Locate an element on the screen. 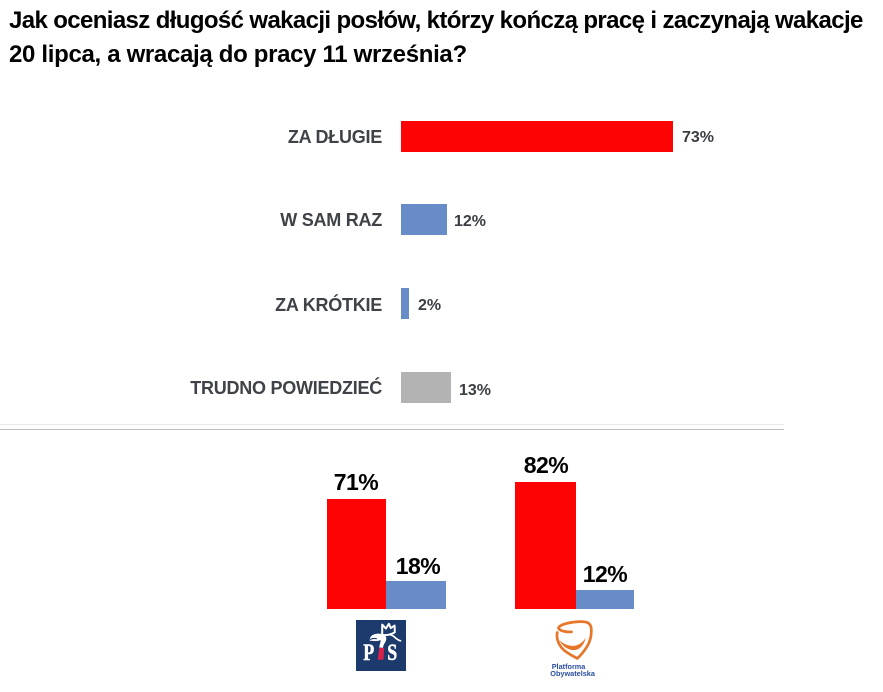 The width and height of the screenshot is (883, 692). svg-text: S is located at coordinates (392, 653).